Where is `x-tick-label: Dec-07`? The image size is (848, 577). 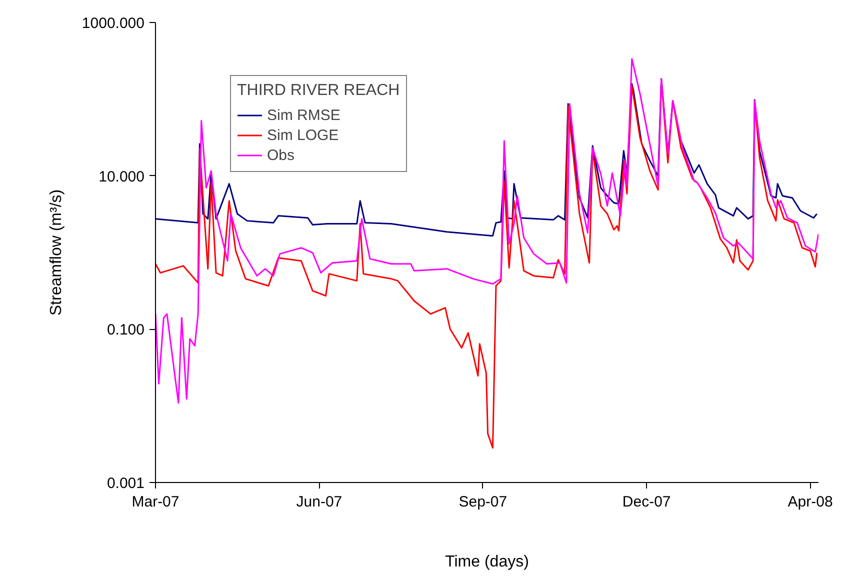
x-tick-label: Dec-07 is located at coordinates (646, 502).